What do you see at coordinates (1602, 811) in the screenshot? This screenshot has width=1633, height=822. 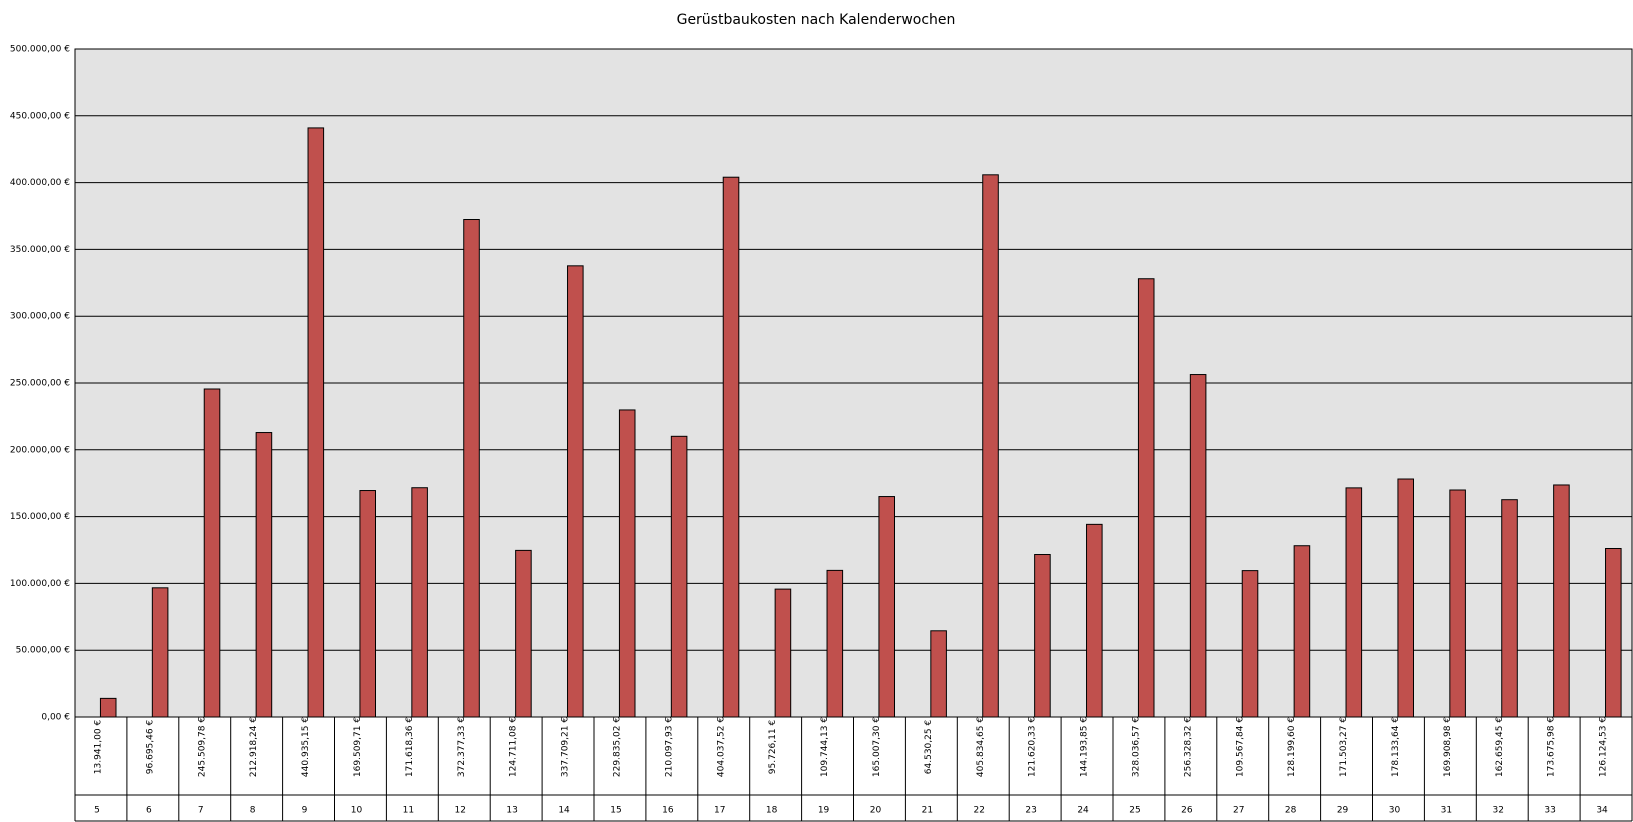 I see `x-tick-label: 34` at bounding box center [1602, 811].